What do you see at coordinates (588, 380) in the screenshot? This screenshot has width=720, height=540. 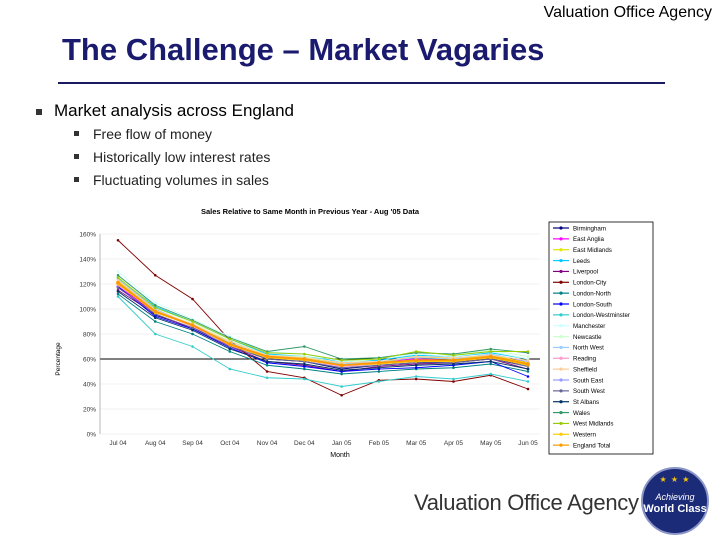 I see `legend-entry: South East` at bounding box center [588, 380].